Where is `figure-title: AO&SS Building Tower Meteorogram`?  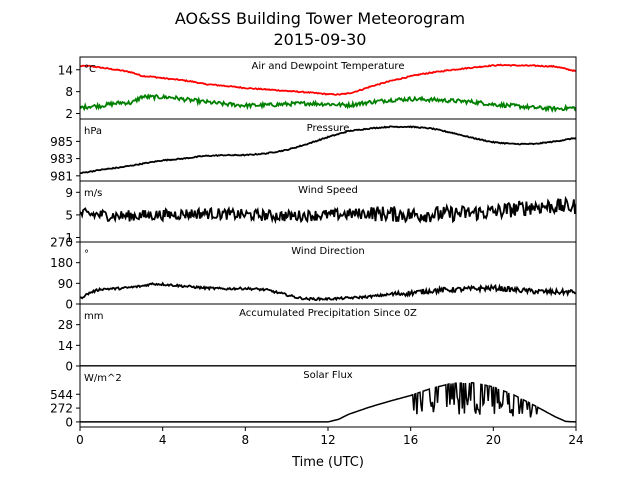 figure-title: AO&SS Building Tower Meteorogram is located at coordinates (320, 18).